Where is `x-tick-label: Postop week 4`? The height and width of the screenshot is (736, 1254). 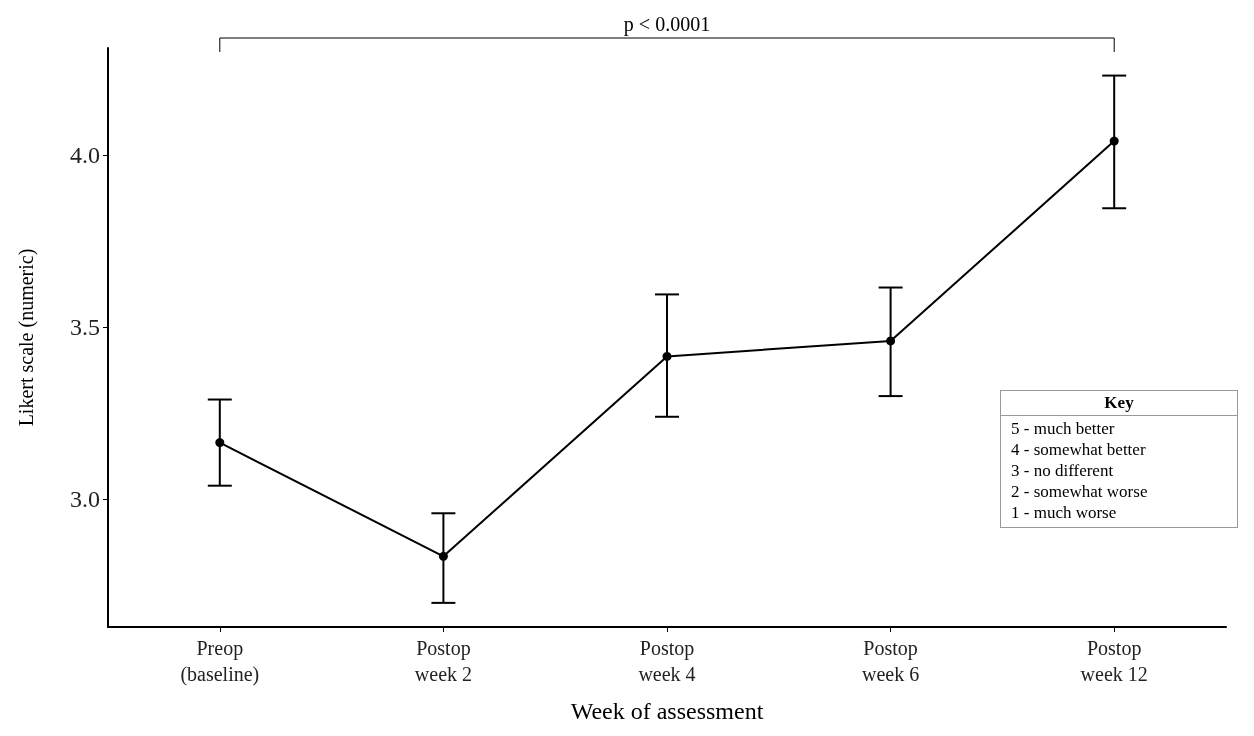
x-tick-label: Postop week 4 is located at coordinates (667, 661).